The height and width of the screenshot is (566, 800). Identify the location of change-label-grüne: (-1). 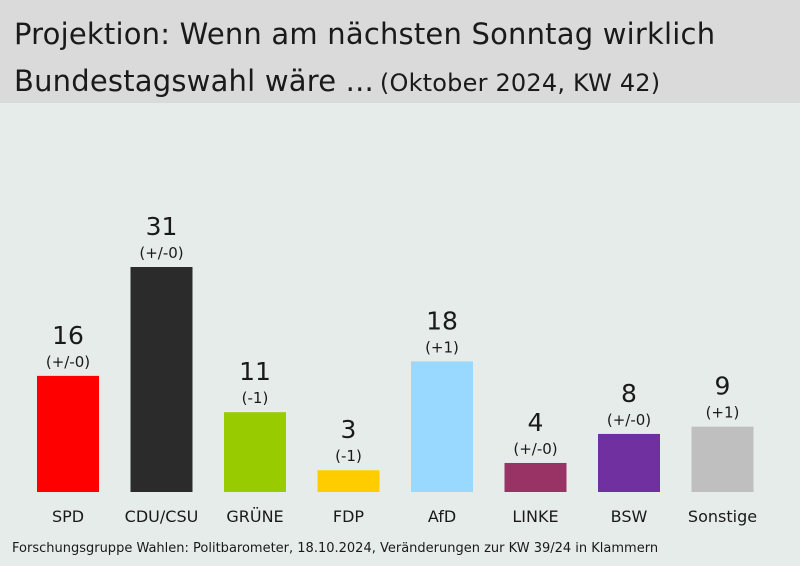
(255, 398).